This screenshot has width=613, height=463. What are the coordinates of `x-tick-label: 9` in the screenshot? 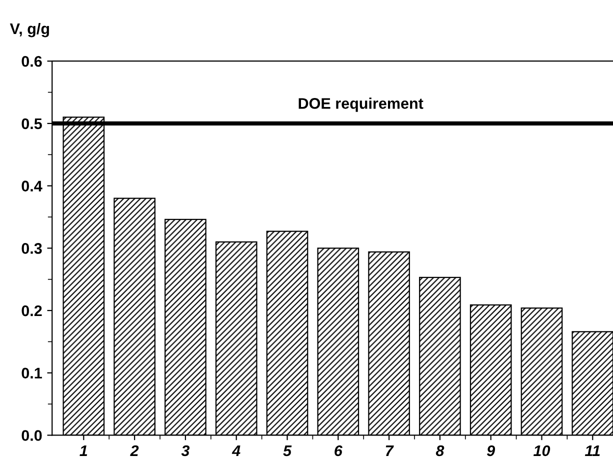 It's located at (491, 450).